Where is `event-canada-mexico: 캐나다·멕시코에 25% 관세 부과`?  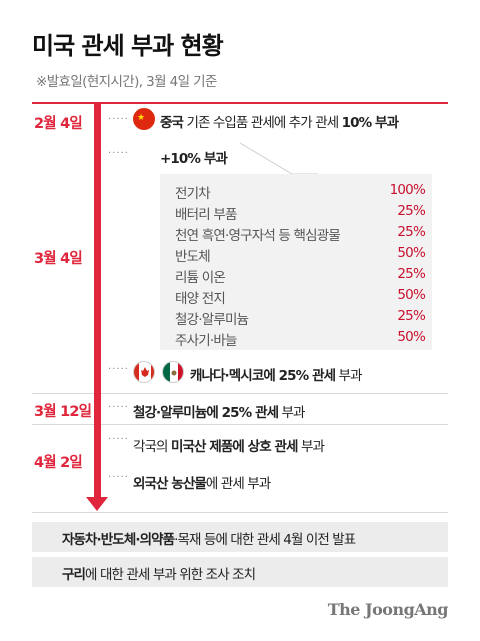 event-canada-mexico: 캐나다·멕시코에 25% 관세 부과 is located at coordinates (276, 376).